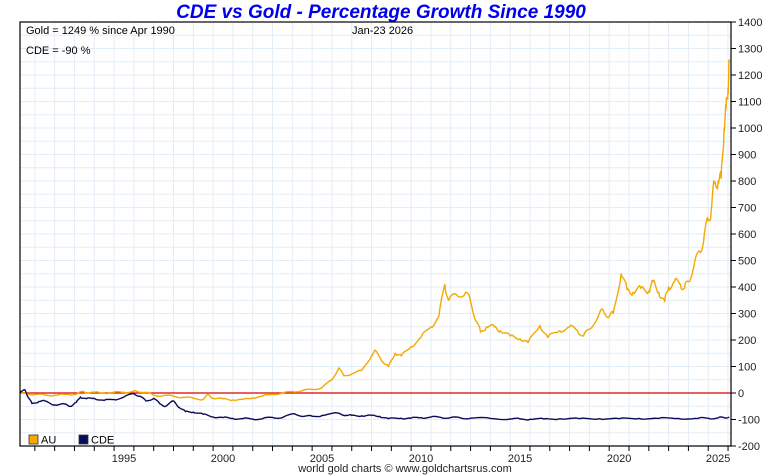 This screenshot has width=772, height=475. What do you see at coordinates (750, 103) in the screenshot?
I see `y-tick-label: 1100` at bounding box center [750, 103].